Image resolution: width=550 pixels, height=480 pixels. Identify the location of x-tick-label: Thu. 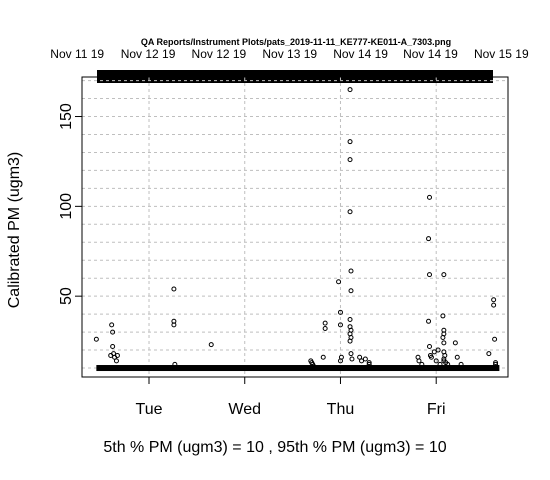
(341, 409).